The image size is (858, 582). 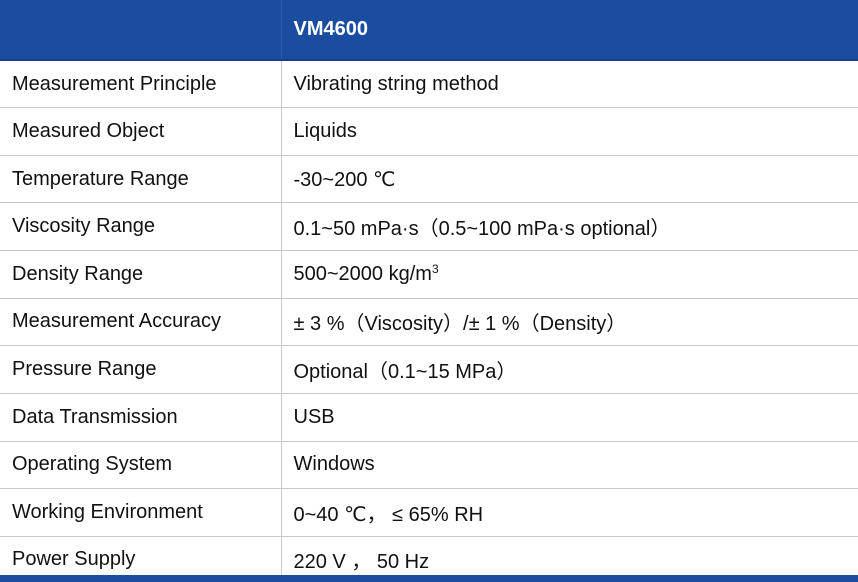 I want to click on table-bottom-border, so click(x=429, y=578).